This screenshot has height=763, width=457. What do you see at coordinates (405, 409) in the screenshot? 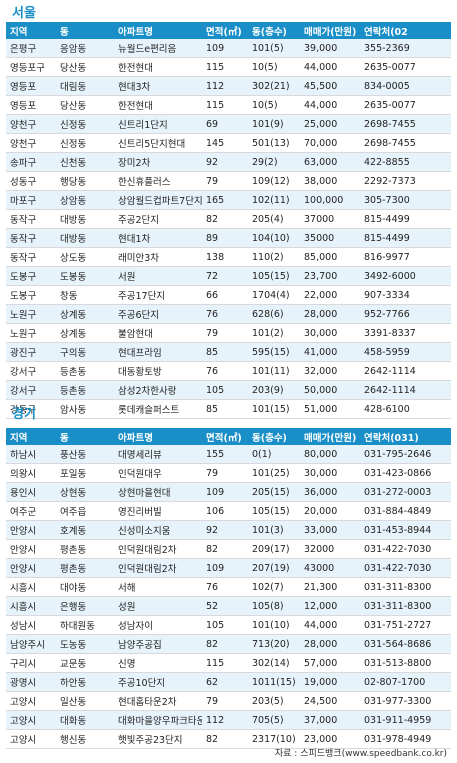
I see `table-cell: 428-6100` at bounding box center [405, 409].